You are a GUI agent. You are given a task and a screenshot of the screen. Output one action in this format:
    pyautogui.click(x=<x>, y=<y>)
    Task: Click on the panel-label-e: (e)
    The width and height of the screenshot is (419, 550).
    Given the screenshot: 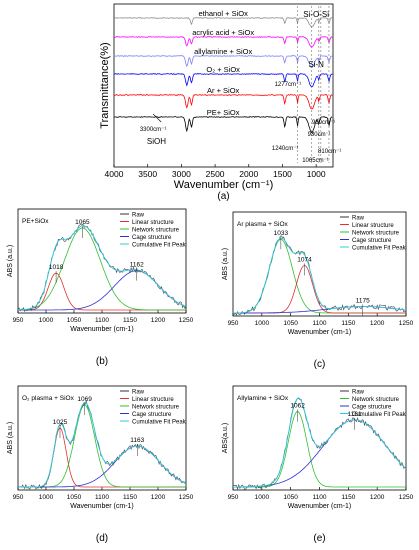 What is the action you would take?
    pyautogui.click(x=319, y=538)
    